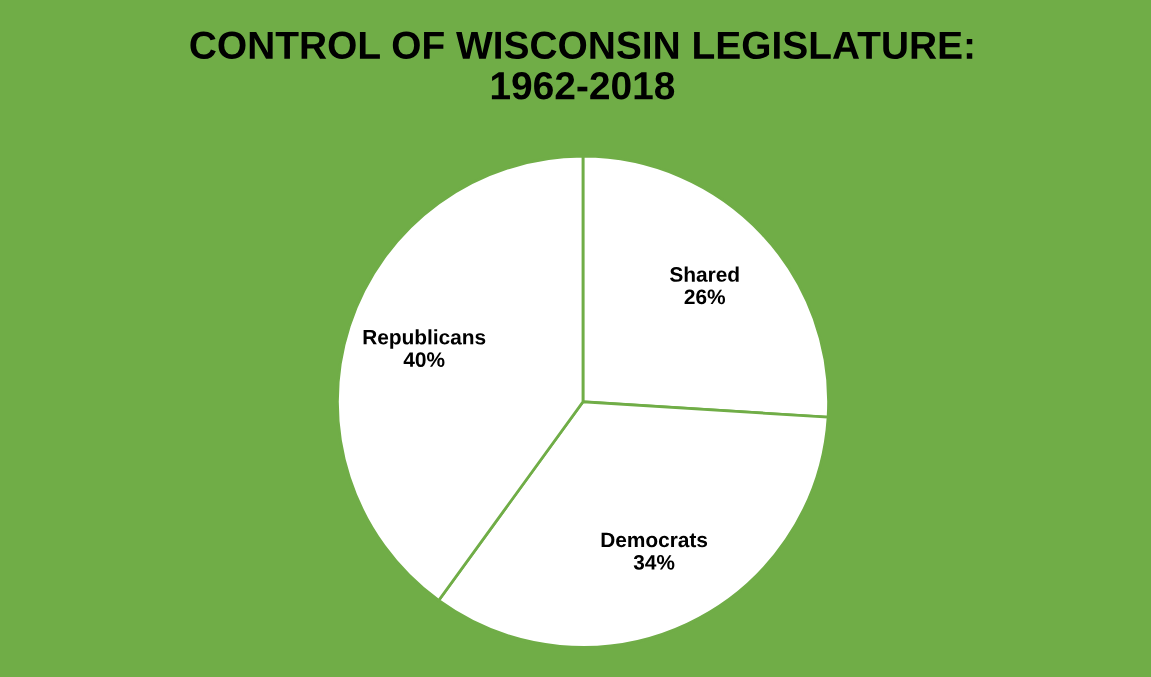 Image resolution: width=1151 pixels, height=677 pixels. I want to click on slice-label: Democrats, so click(654, 540).